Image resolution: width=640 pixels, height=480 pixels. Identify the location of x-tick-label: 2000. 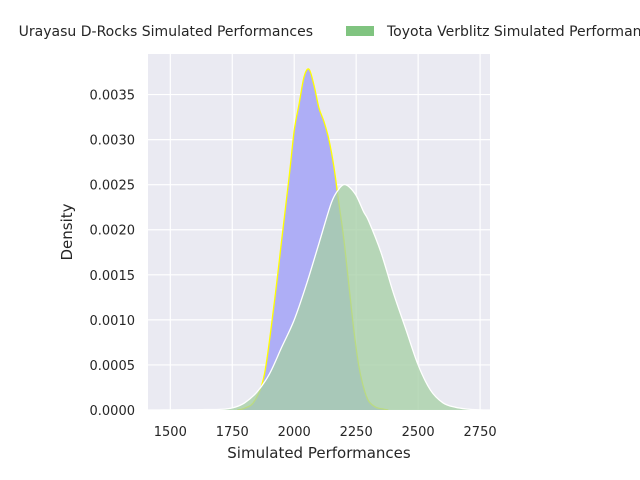
(294, 432).